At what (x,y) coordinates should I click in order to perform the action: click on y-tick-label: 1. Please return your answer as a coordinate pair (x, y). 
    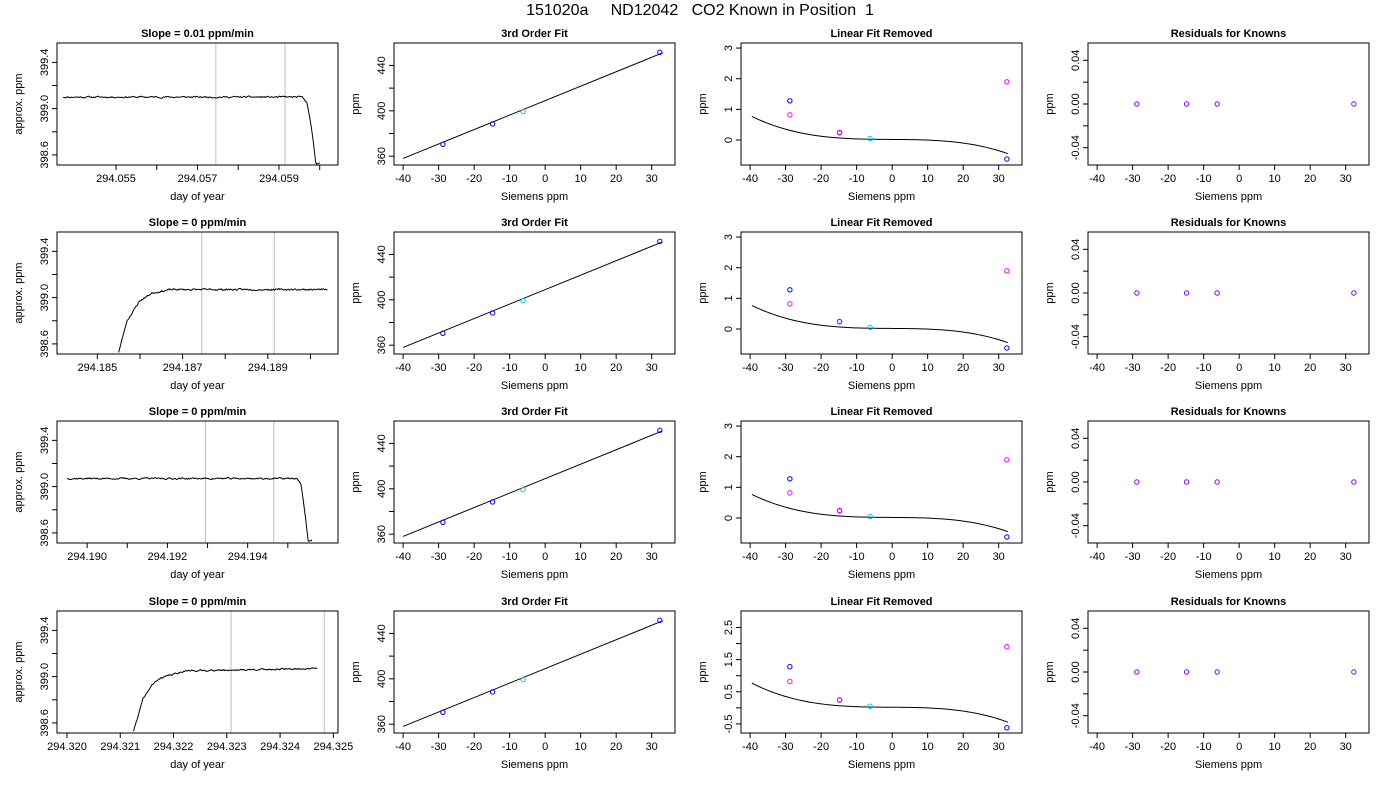
    Looking at the image, I should click on (729, 298).